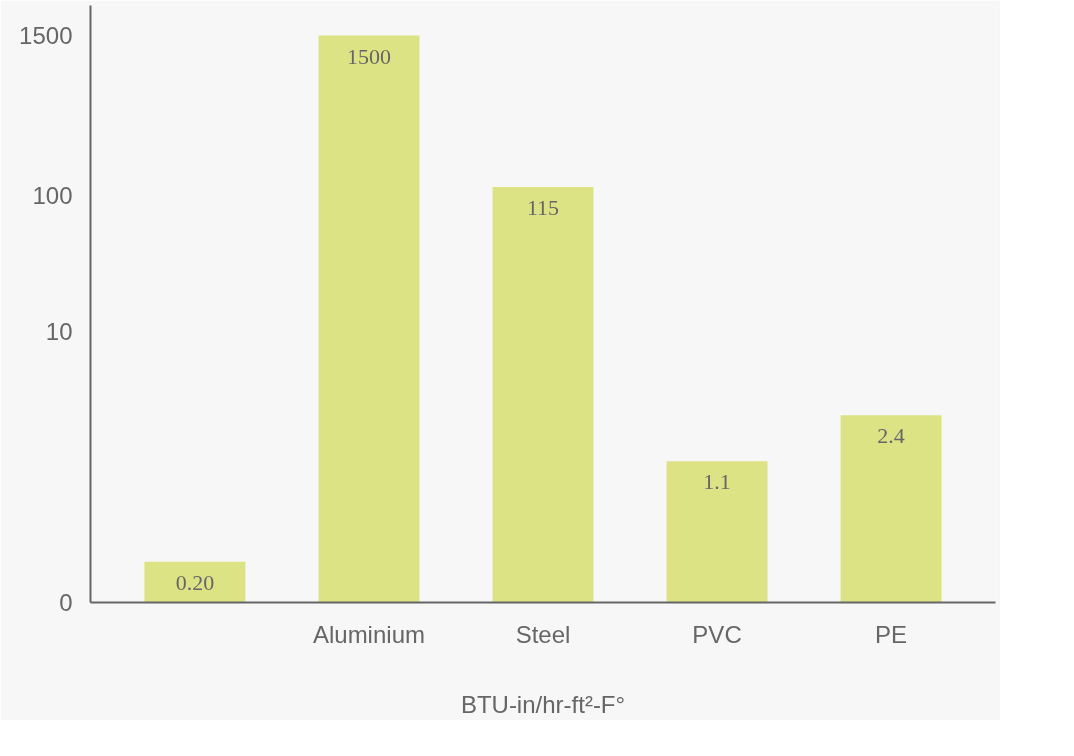  Describe the element at coordinates (717, 482) in the screenshot. I see `data-label: 1.1` at that location.